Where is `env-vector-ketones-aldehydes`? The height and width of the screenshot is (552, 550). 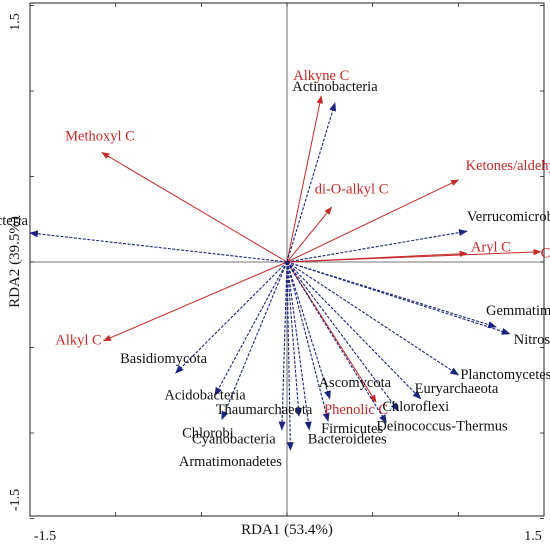
env-vector-ketones-aldehydes is located at coordinates (373, 221).